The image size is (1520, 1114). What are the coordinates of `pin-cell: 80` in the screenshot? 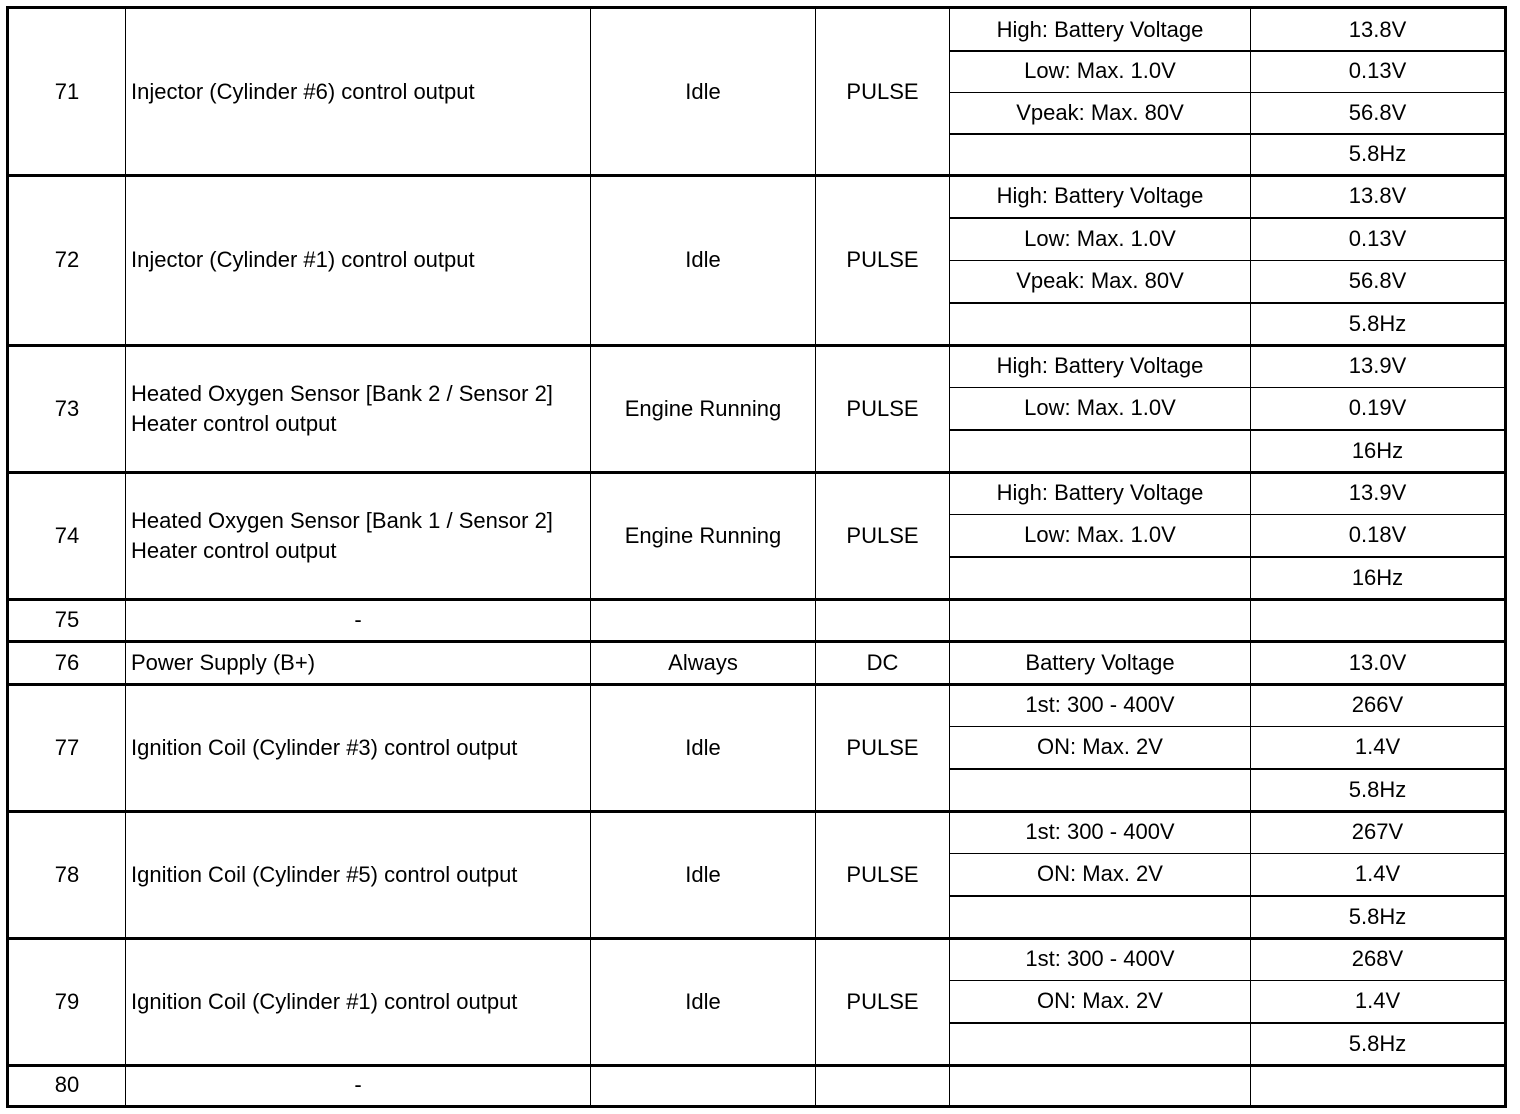 It's located at (67, 1085).